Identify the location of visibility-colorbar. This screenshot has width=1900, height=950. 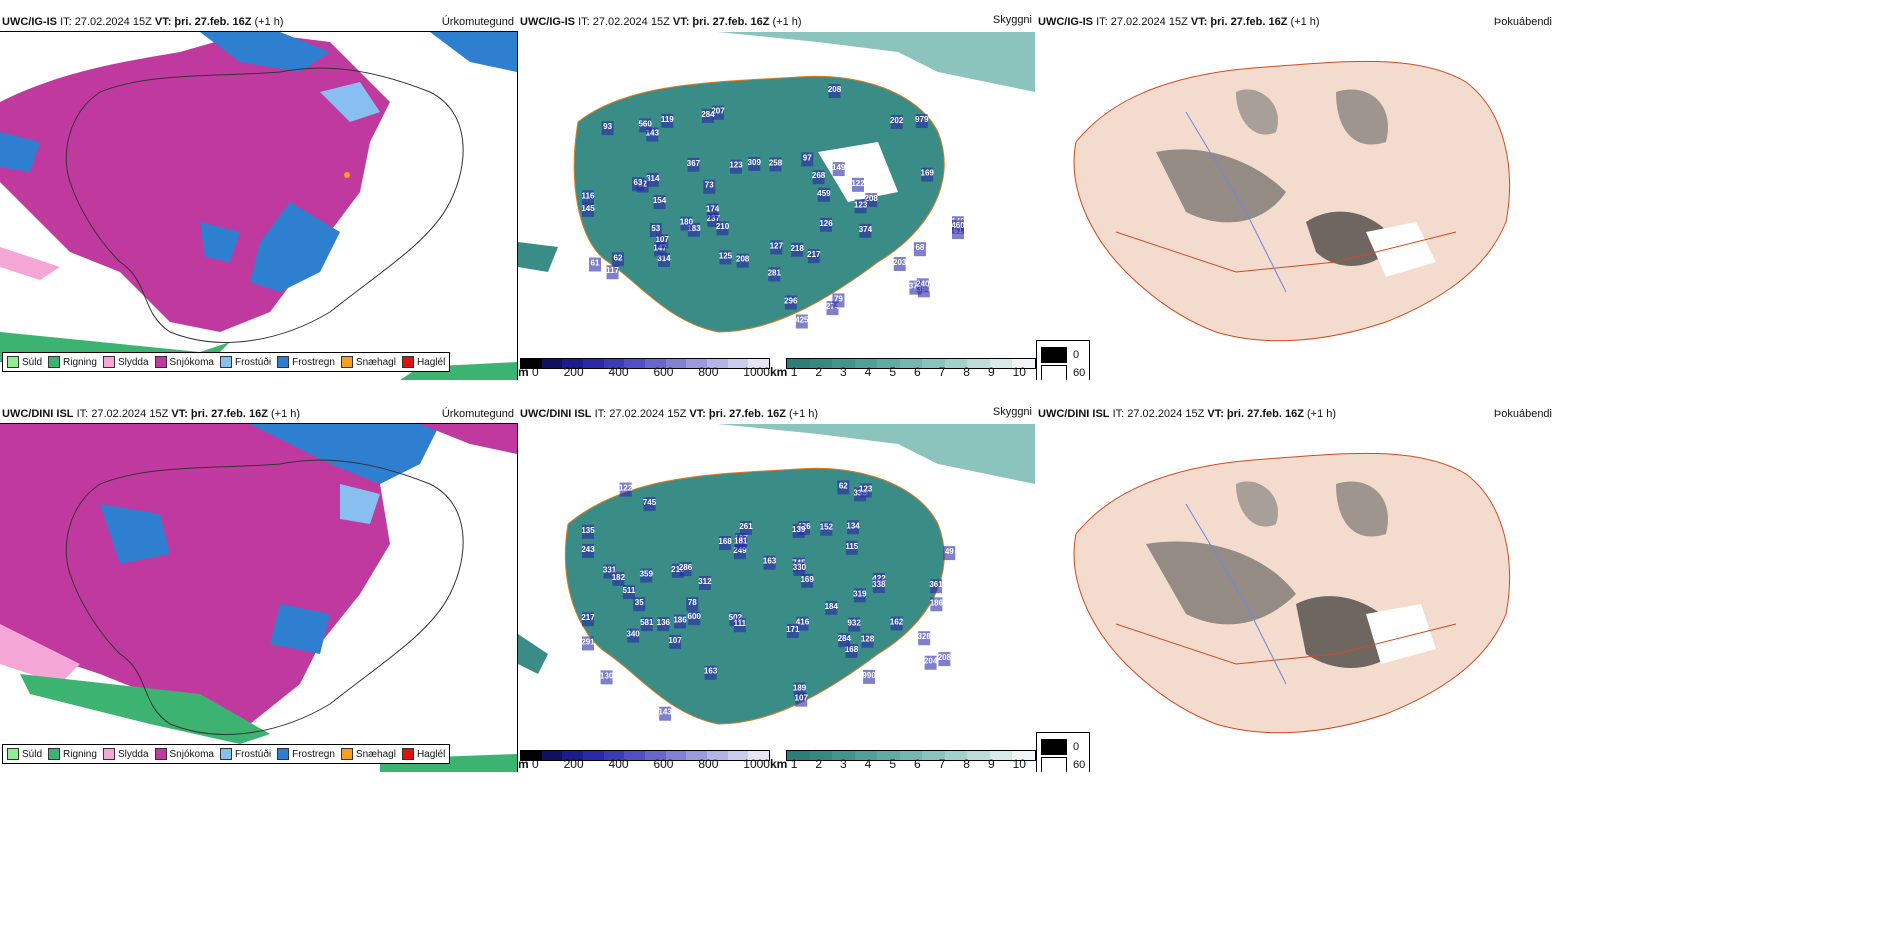
(911, 363).